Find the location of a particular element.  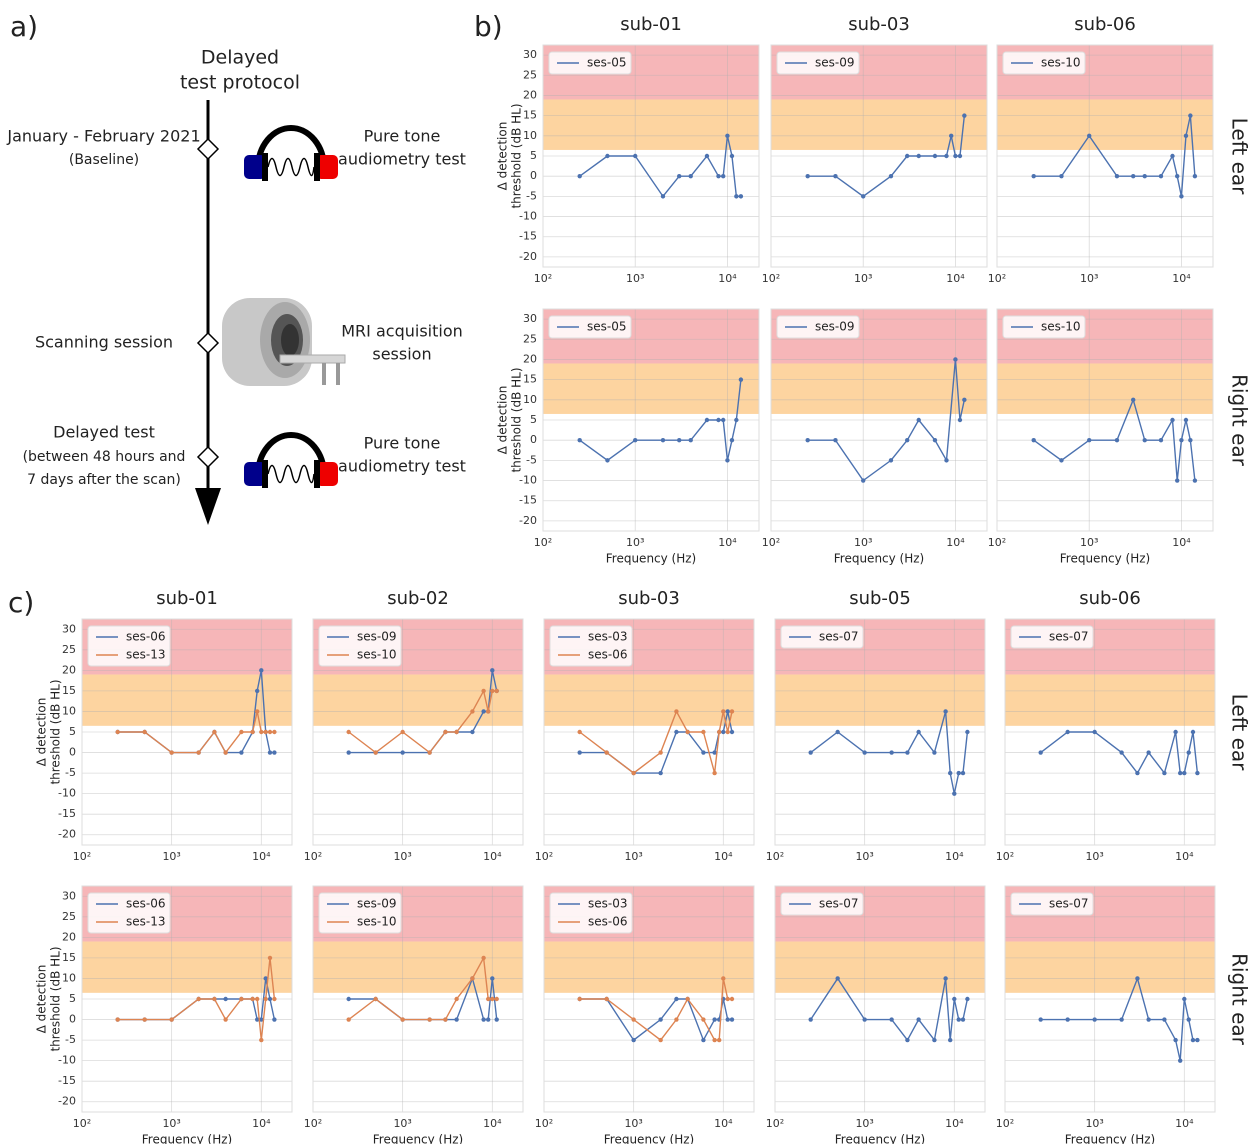

chart: 10² 10³ 10⁴ Frequency (Hz) ses-03 ses-06 is located at coordinates (645, 1014).